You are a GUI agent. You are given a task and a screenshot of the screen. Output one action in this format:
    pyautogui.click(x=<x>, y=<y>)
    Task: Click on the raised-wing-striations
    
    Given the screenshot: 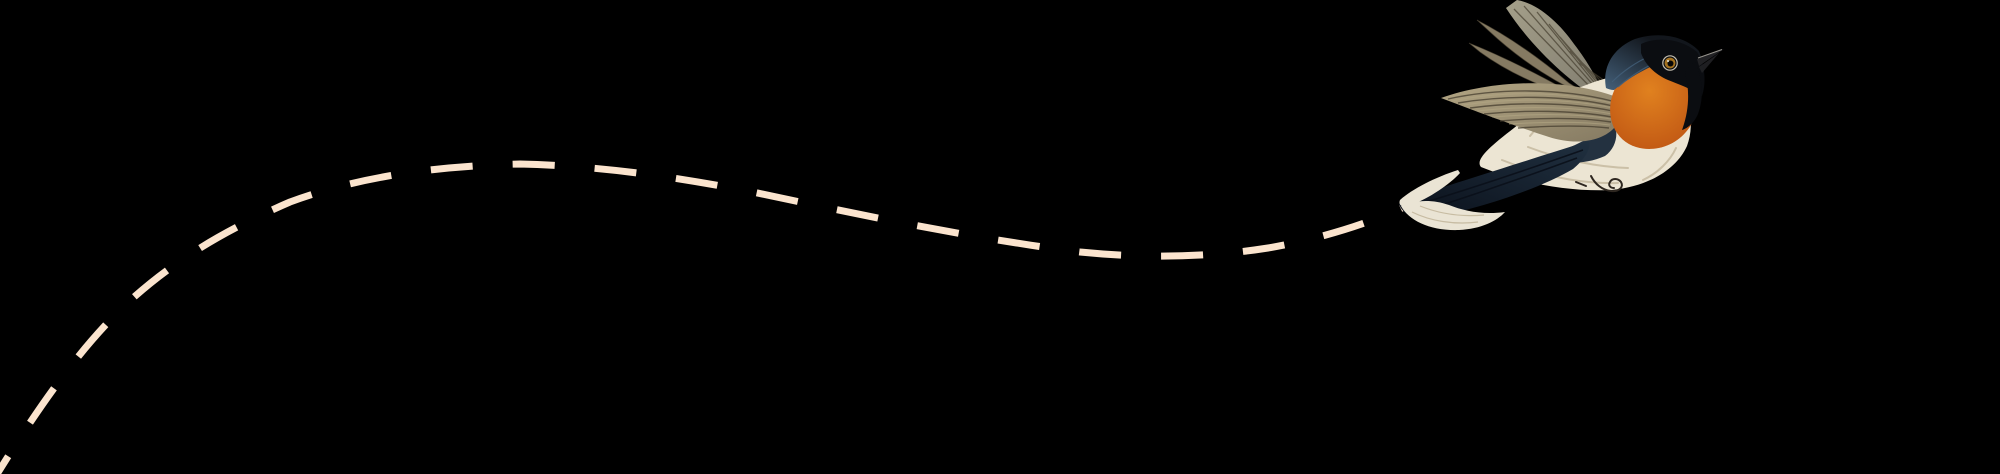 What is the action you would take?
    pyautogui.click(x=1559, y=51)
    